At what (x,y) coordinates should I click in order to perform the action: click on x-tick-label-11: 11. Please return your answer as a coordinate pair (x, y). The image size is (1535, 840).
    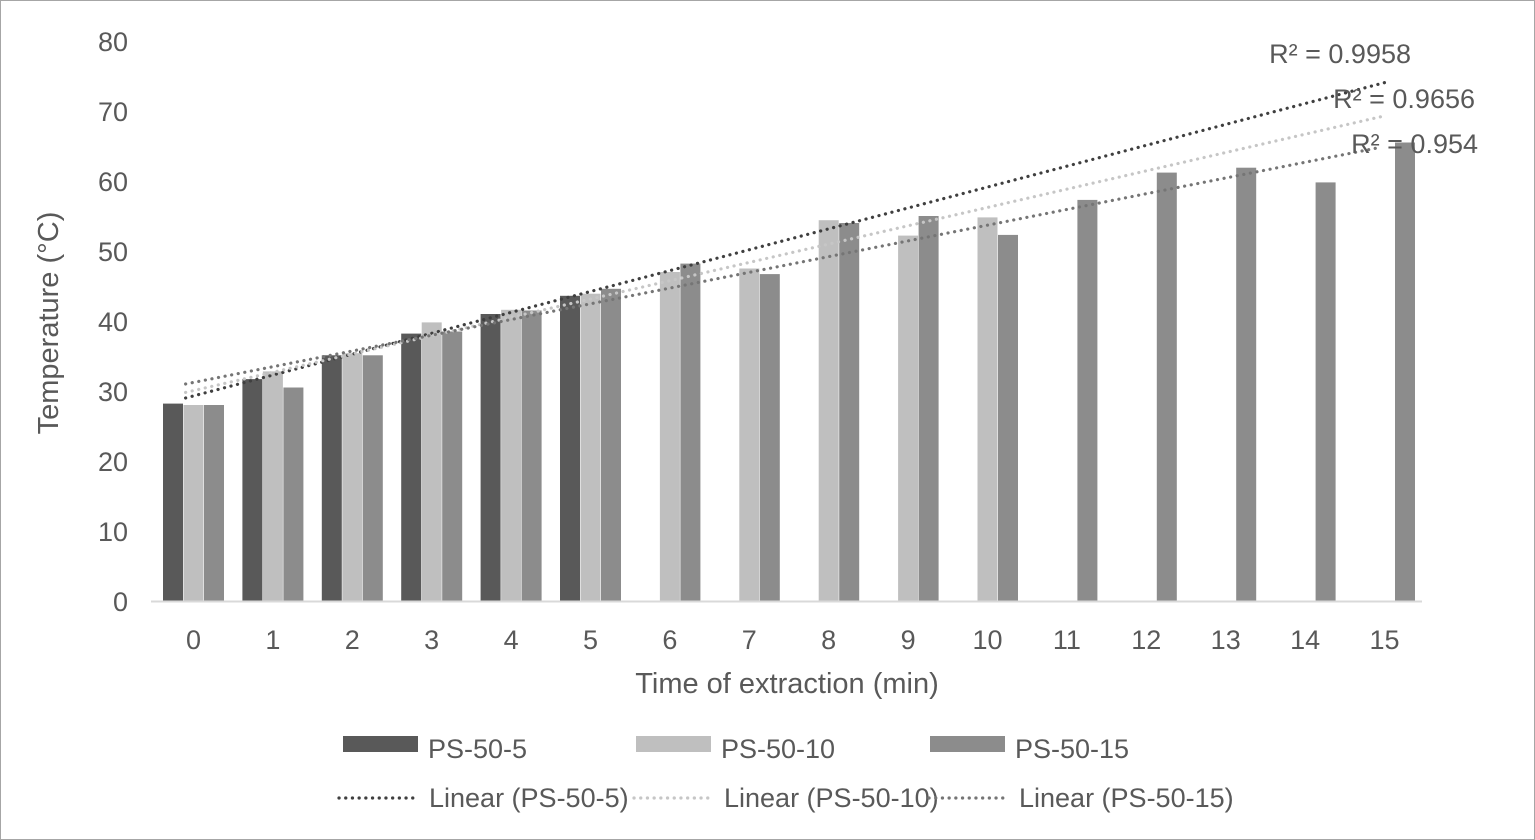
    Looking at the image, I should click on (1067, 640).